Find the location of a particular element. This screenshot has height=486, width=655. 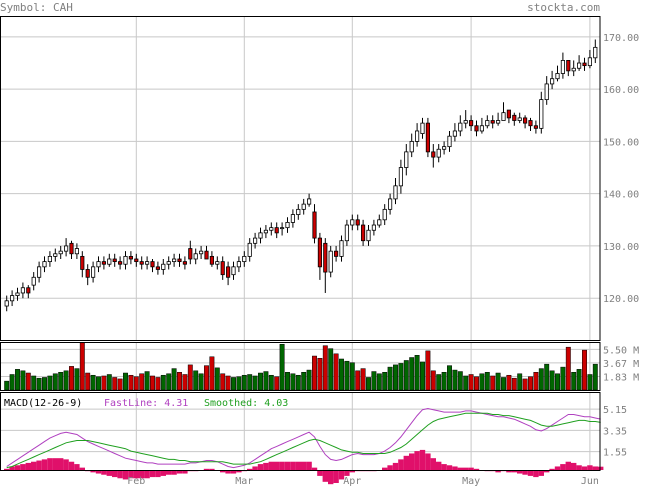

panel-frame is located at coordinates (300, 431).